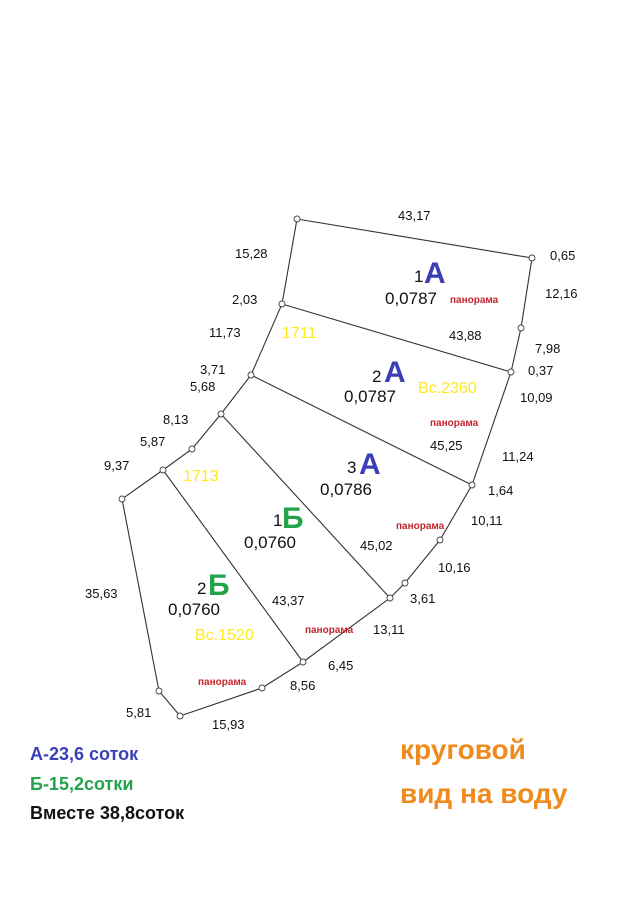 The height and width of the screenshot is (910, 643). Describe the element at coordinates (201, 476) in the screenshot. I see `cadastral-1713: 1713` at that location.